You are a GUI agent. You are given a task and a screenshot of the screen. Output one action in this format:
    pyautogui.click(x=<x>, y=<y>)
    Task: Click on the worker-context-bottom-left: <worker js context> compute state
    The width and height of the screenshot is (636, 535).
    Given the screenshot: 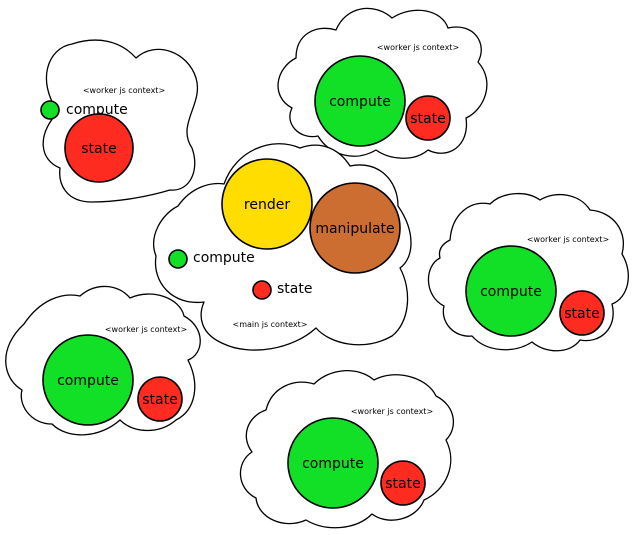 What is the action you would take?
    pyautogui.click(x=103, y=360)
    